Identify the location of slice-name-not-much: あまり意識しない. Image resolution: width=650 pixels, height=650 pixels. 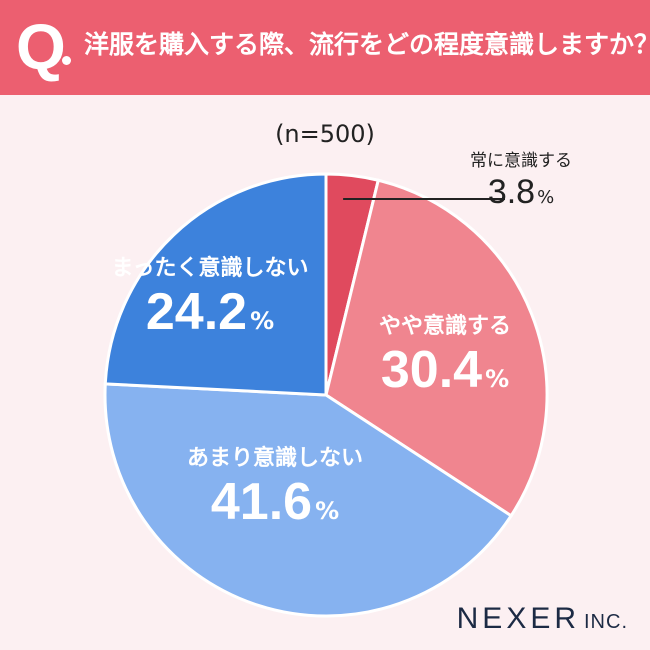
(274, 458).